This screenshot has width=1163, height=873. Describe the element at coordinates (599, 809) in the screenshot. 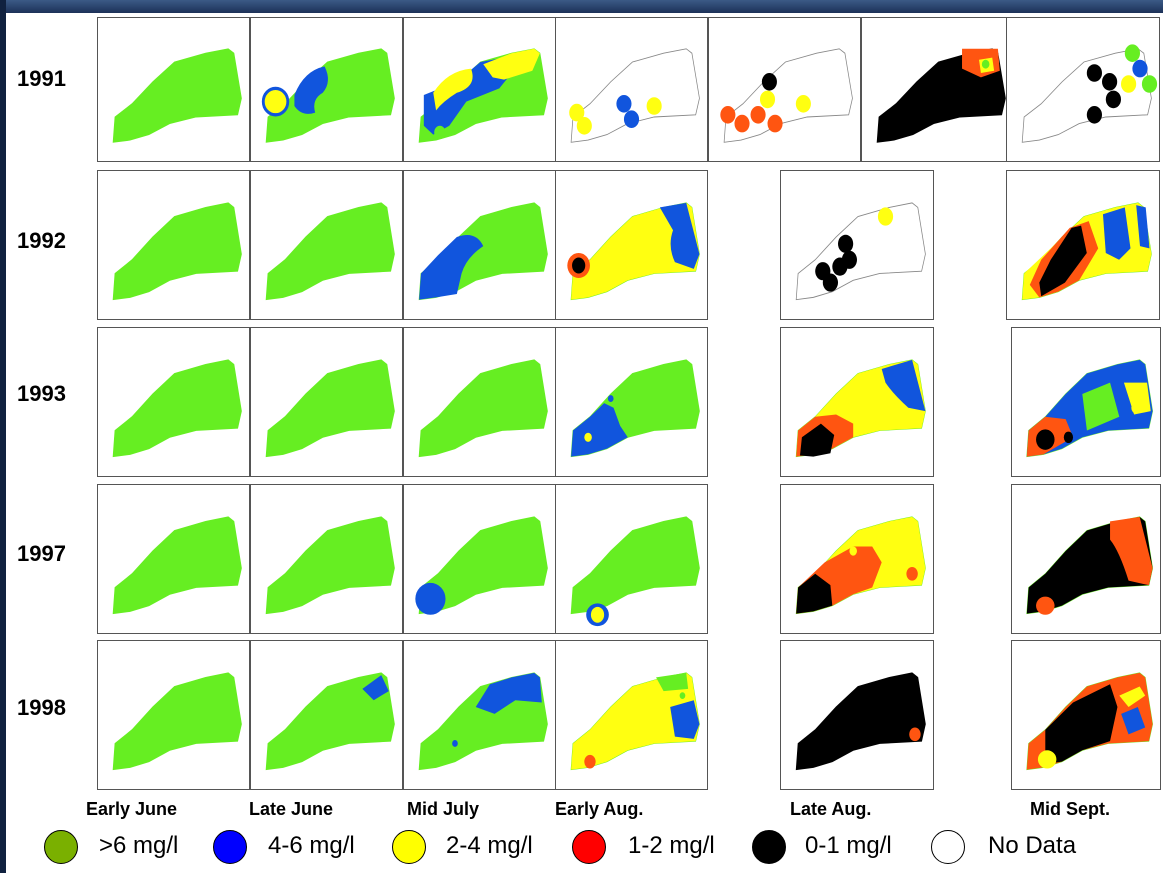

I see `period-label-early-aug: Early Aug.` at that location.